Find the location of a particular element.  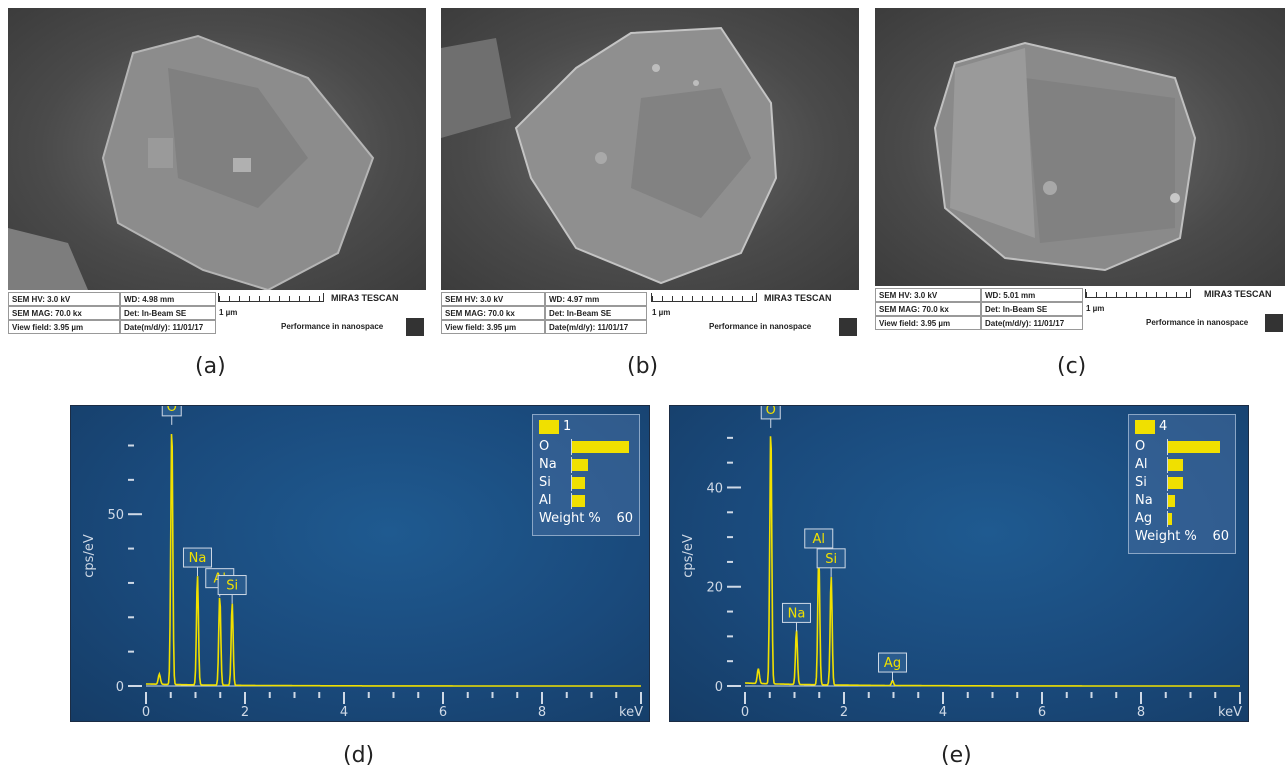

peak-label-si: Si is located at coordinates (232, 586).